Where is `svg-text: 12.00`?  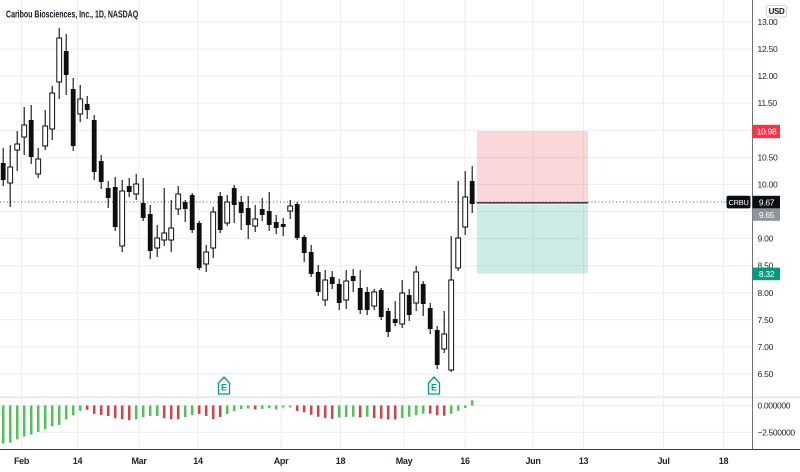 svg-text: 12.00 is located at coordinates (768, 76).